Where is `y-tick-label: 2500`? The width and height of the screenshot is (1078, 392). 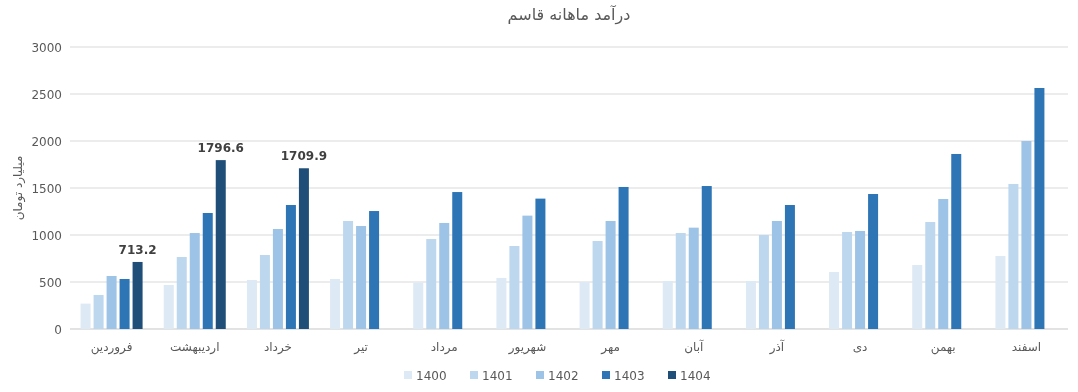 y-tick-label: 2500 is located at coordinates (46, 94).